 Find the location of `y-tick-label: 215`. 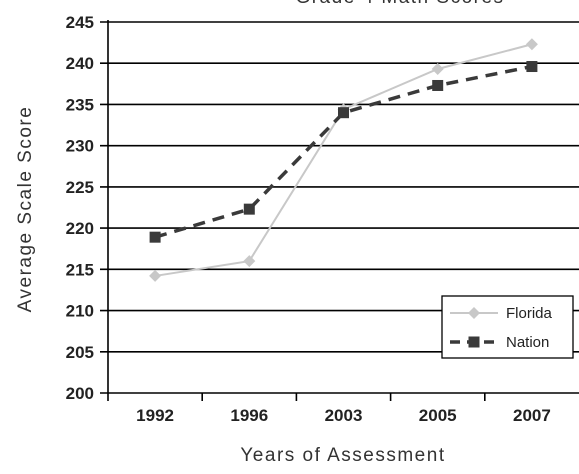

y-tick-label: 215 is located at coordinates (80, 269).